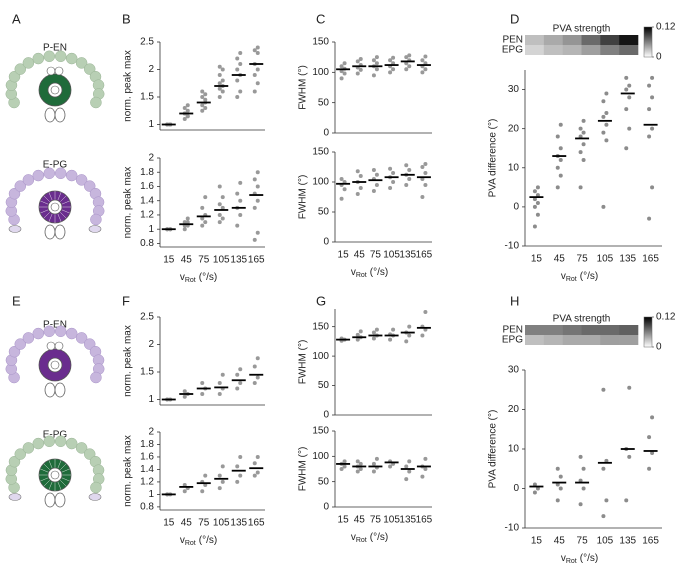 This screenshot has height=566, width=695. Describe the element at coordinates (514, 449) in the screenshot. I see `y-tick-label: 10` at that location.